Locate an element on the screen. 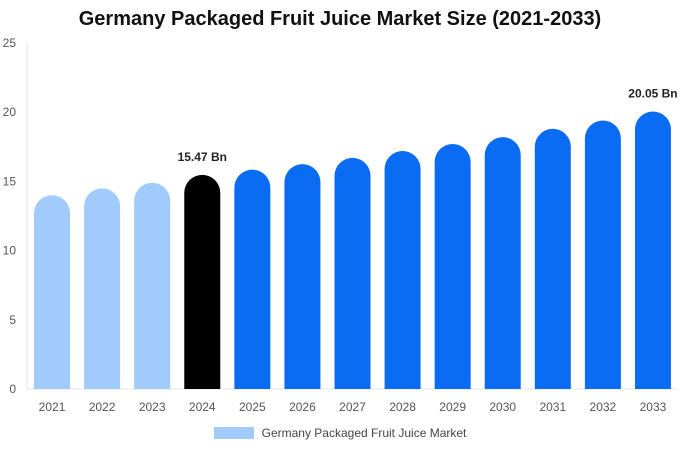 This screenshot has height=450, width=680. legend-label: Germany Packaged Fruit Juice Market is located at coordinates (364, 433).